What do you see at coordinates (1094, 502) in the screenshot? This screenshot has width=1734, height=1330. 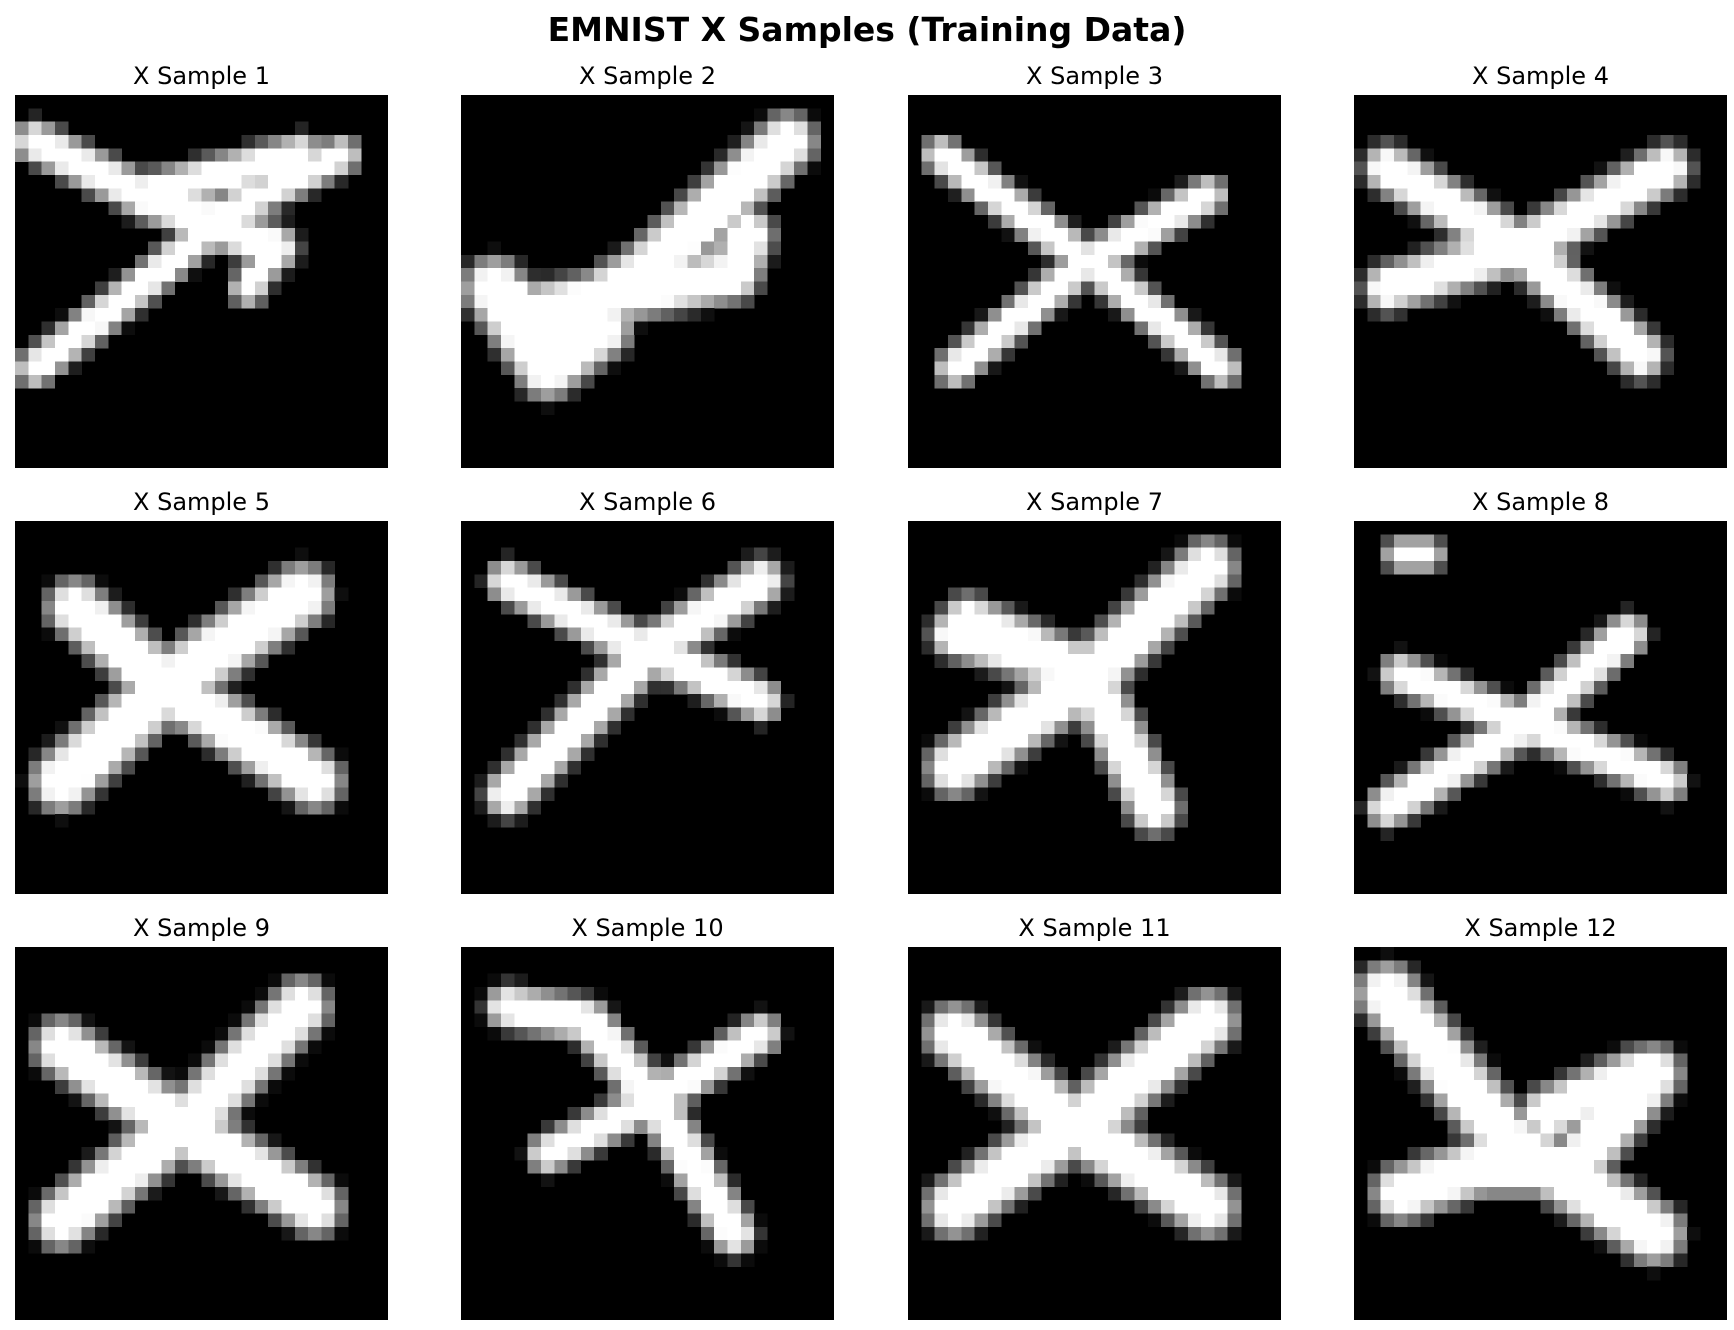 I see `sample-title-7: X Sample 7` at bounding box center [1094, 502].